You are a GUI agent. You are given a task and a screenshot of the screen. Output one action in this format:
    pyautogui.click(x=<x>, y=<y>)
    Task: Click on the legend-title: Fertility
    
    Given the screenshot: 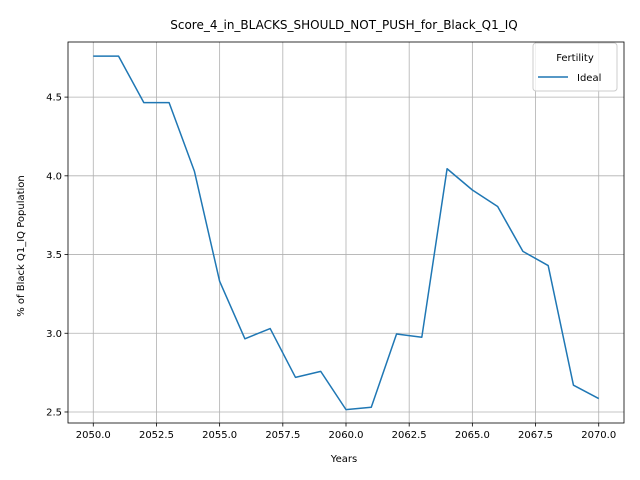 What is the action you would take?
    pyautogui.click(x=575, y=58)
    